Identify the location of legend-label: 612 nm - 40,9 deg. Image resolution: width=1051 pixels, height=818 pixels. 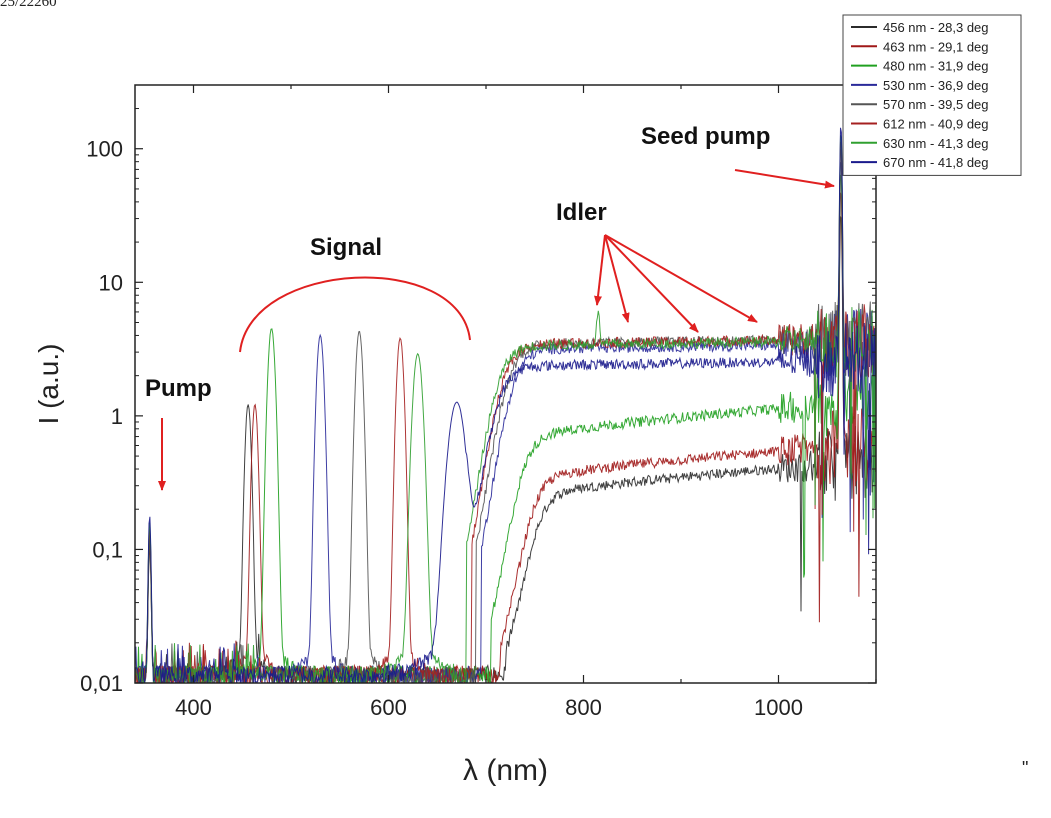
(936, 124).